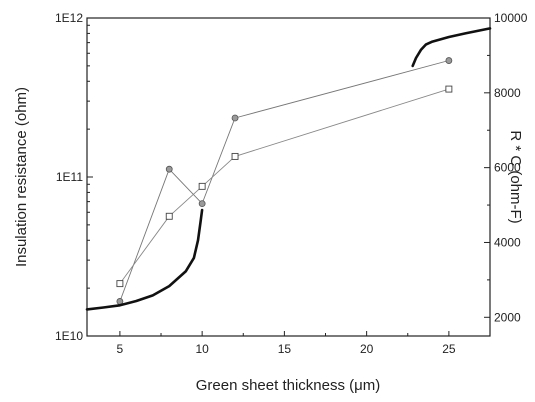 The height and width of the screenshot is (402, 535). What do you see at coordinates (304, 343) in the screenshot?
I see `x-axis: 5 10 15 20 25` at bounding box center [304, 343].